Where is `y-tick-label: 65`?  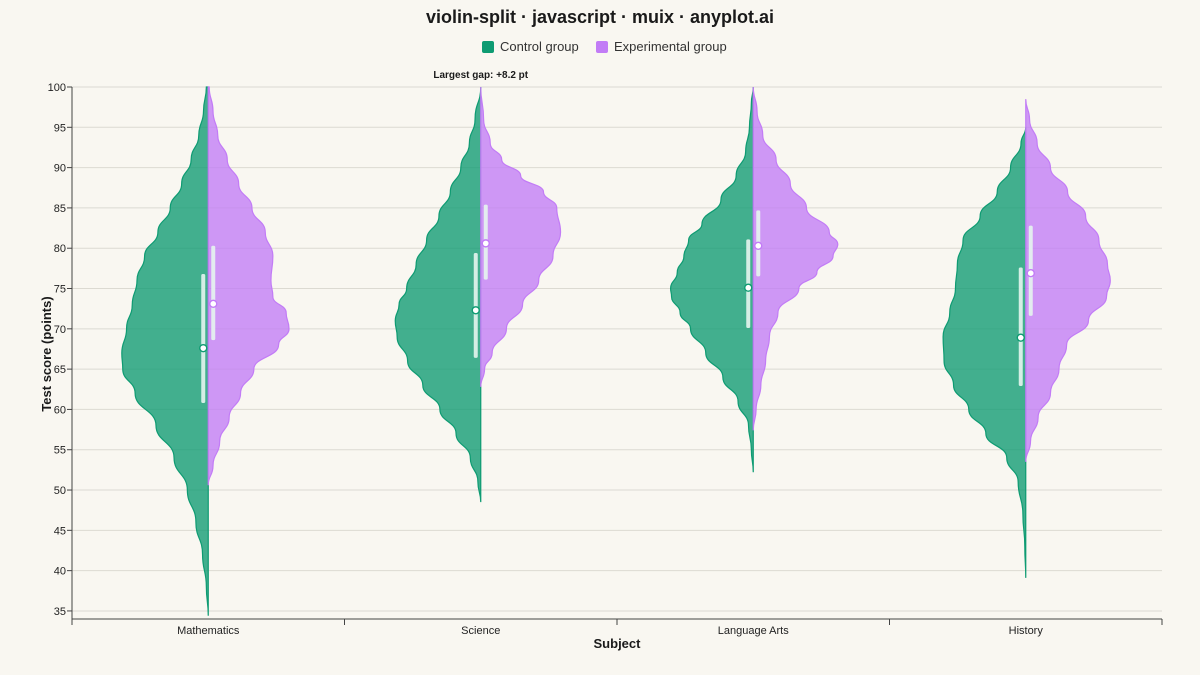
y-tick-label: 65 is located at coordinates (60, 370).